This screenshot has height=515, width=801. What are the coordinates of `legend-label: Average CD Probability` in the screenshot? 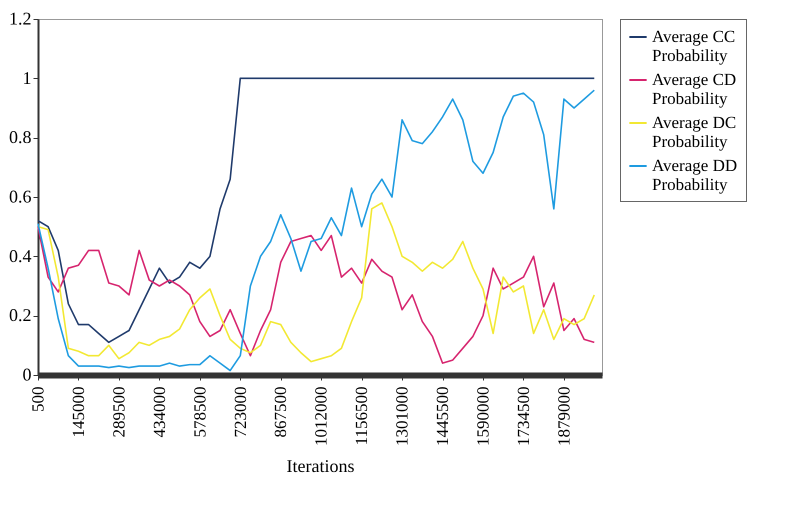 It's located at (694, 89).